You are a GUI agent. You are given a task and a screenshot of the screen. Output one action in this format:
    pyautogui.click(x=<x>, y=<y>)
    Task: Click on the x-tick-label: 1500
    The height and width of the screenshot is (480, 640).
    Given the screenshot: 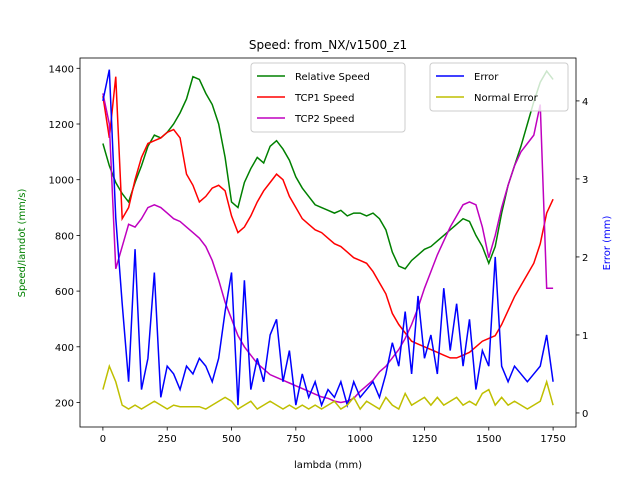 What is the action you would take?
    pyautogui.click(x=488, y=439)
    